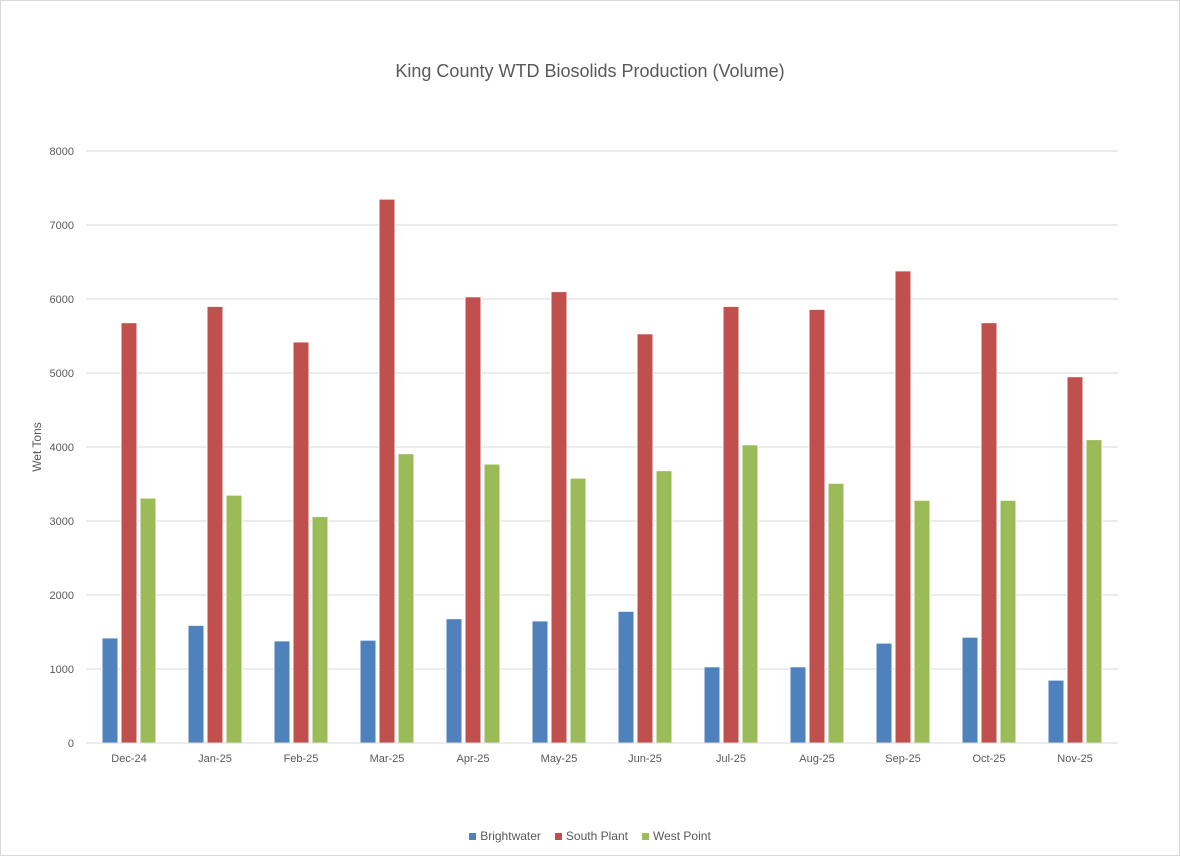 This screenshot has height=856, width=1180. I want to click on y-tick-label: 7000, so click(62, 226).